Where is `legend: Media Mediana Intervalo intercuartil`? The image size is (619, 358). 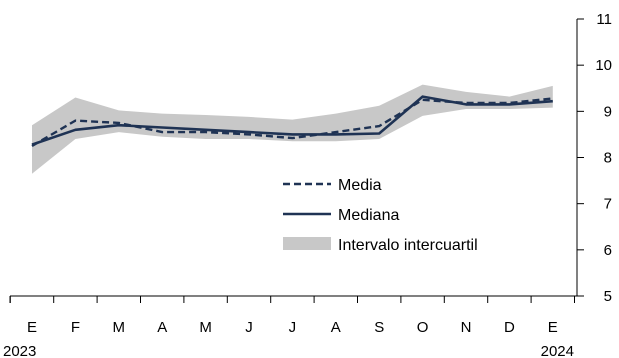 legend: Media Mediana Intervalo intercuartil is located at coordinates (380, 215).